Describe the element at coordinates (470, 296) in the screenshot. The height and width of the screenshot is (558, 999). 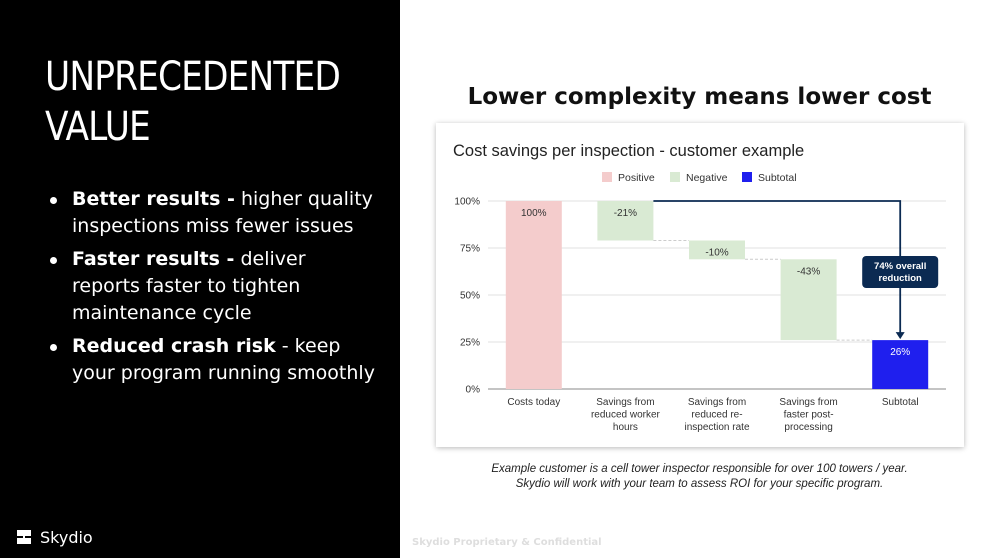
I see `y-tick-label: 50%` at that location.